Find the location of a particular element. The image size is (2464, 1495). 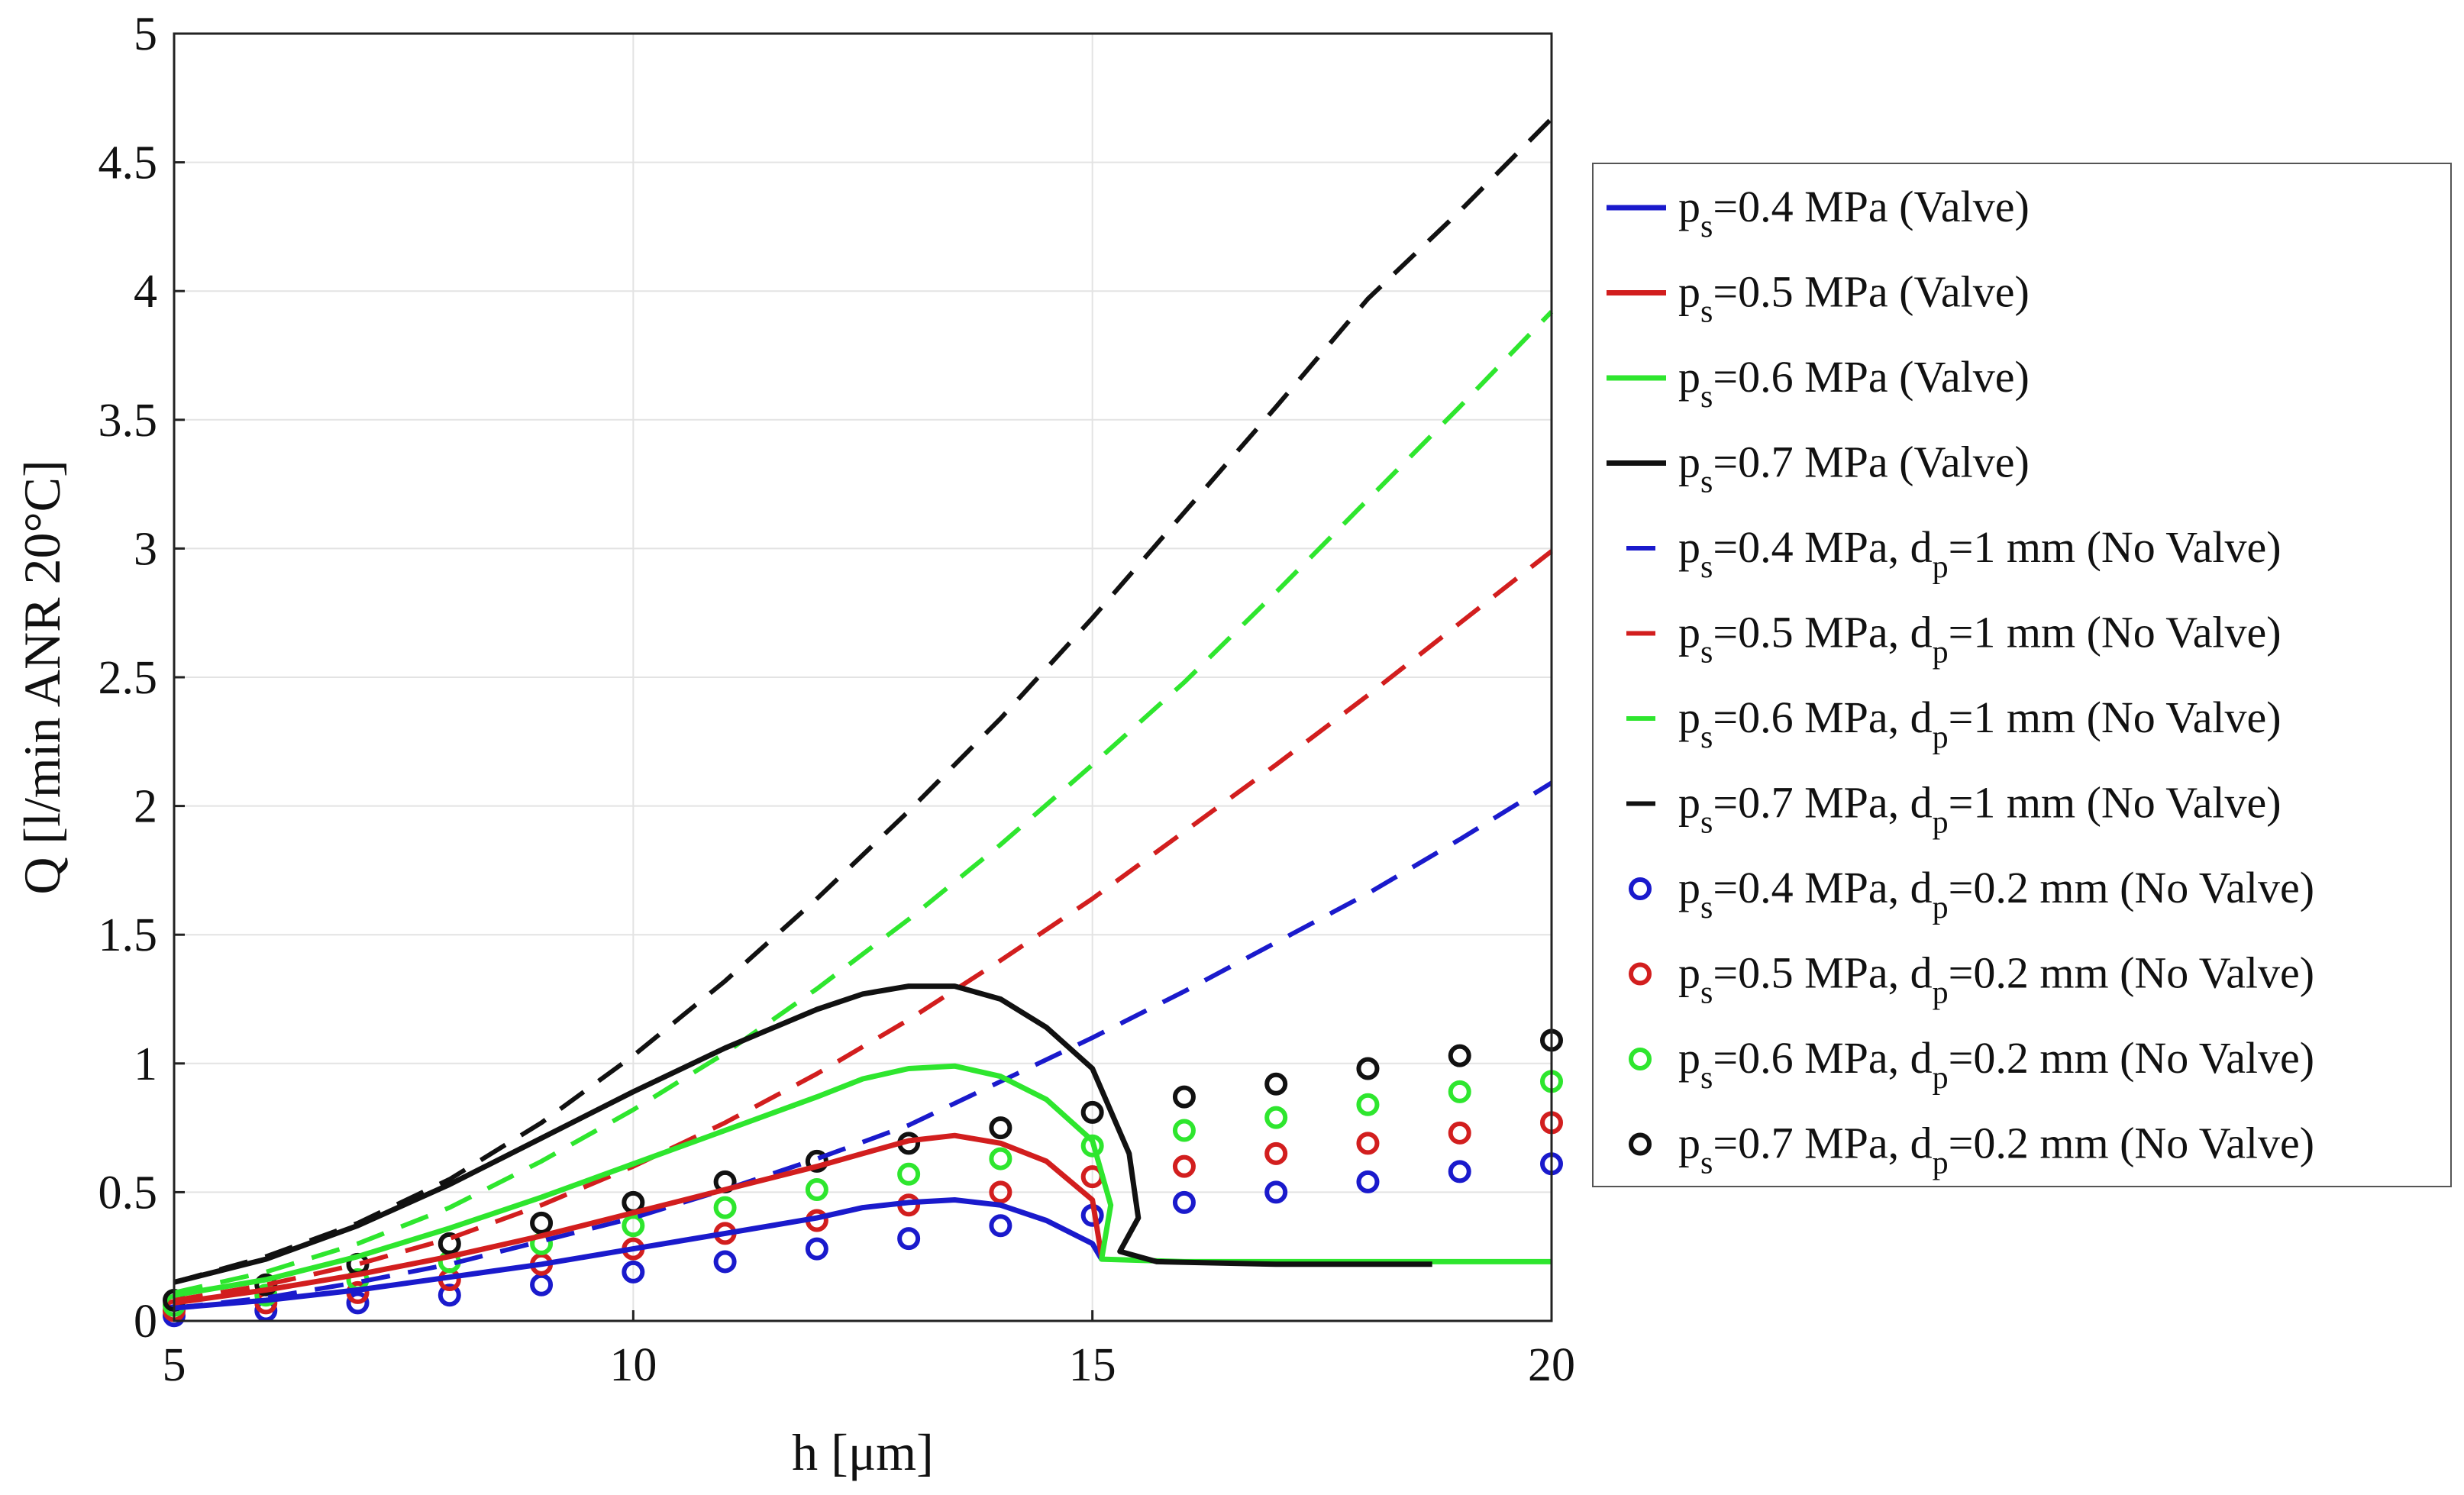

legend-item: ps=0.7 MPa (Valve) is located at coordinates (1818, 469).